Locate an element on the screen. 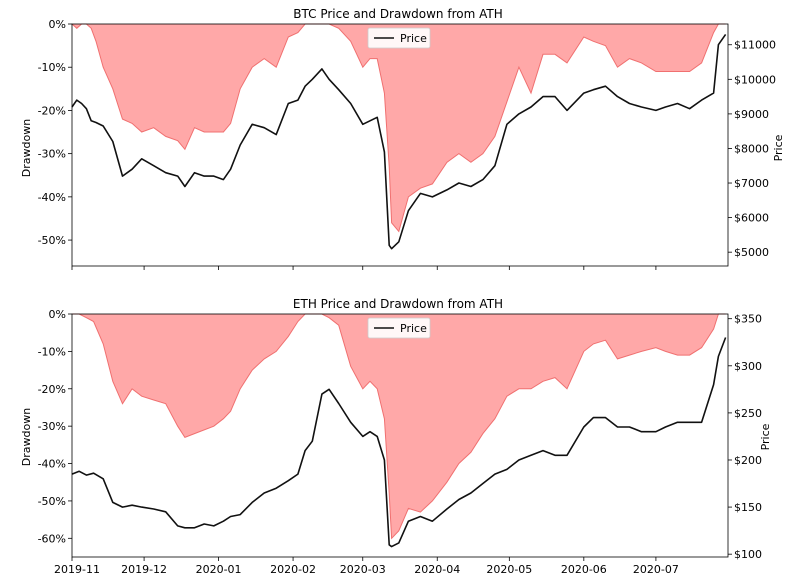  eth-right-tick-label: $150 is located at coordinates (748, 507).